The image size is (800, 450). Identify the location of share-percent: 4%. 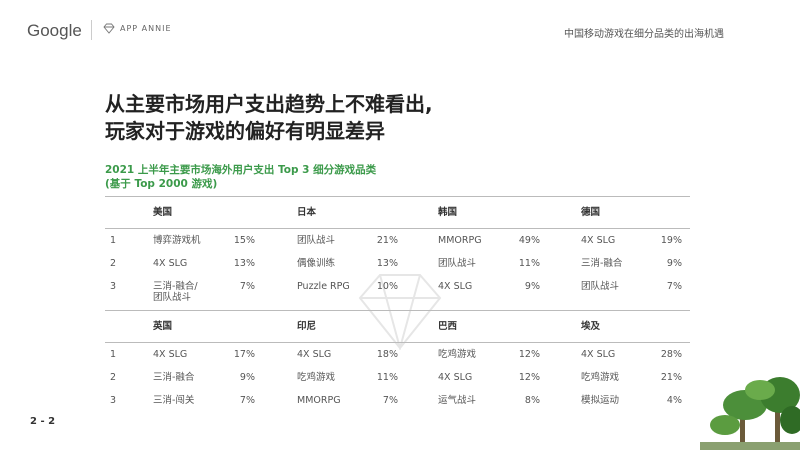
(674, 400).